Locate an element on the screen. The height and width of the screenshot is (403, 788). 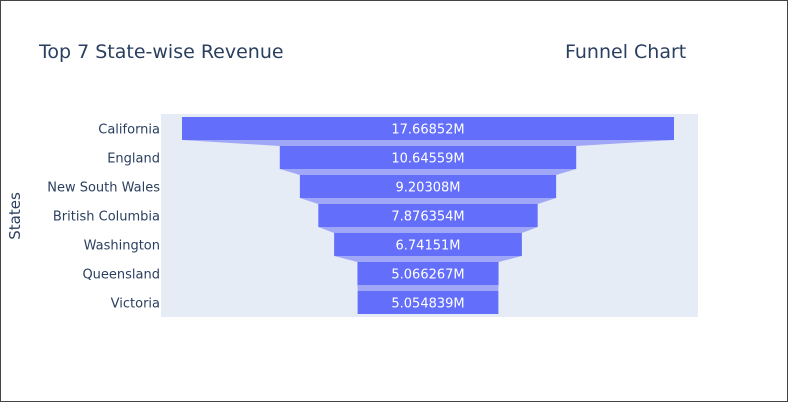
bar-value-label: 17.66852M is located at coordinates (427, 130).